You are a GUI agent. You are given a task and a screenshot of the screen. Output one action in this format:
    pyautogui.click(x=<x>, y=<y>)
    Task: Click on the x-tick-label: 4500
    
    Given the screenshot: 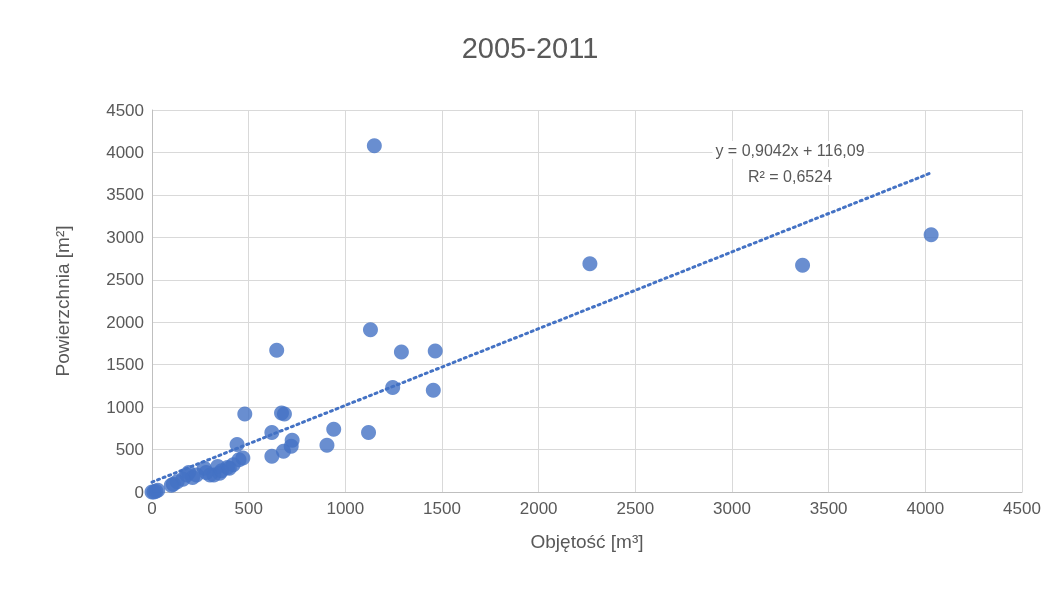 What is the action you would take?
    pyautogui.click(x=1022, y=508)
    